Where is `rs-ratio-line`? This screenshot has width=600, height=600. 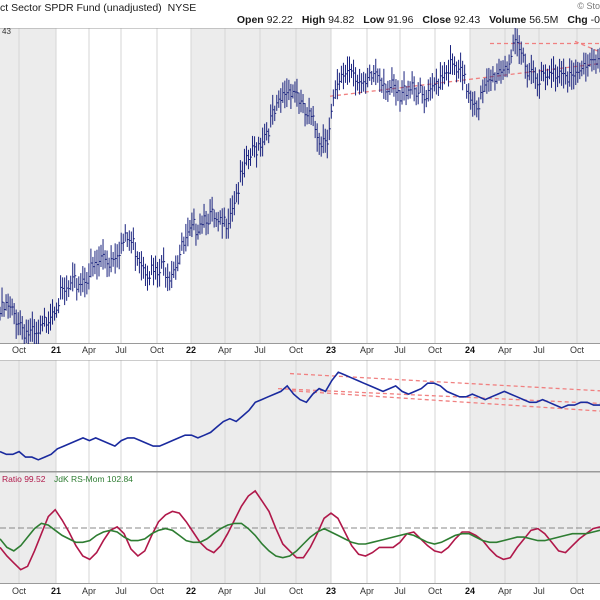 rs-ratio-line is located at coordinates (300, 530).